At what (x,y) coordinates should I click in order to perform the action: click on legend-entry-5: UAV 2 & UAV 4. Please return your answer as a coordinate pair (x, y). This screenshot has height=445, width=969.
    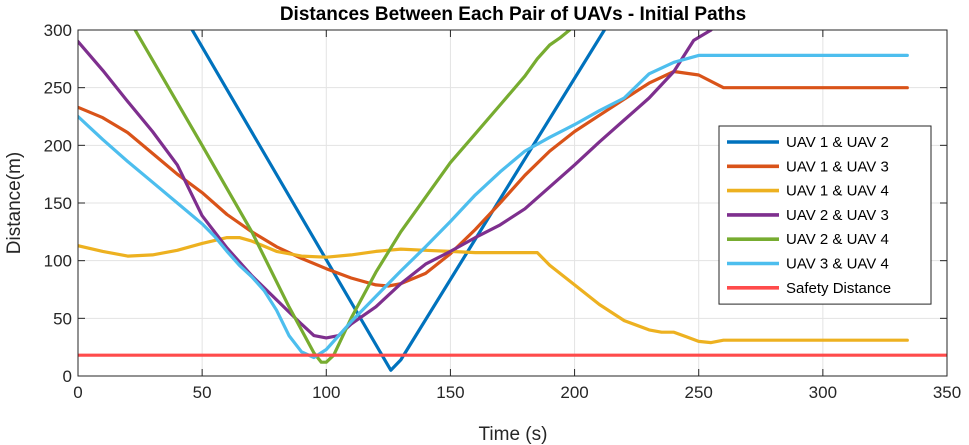
    Looking at the image, I should click on (837, 239).